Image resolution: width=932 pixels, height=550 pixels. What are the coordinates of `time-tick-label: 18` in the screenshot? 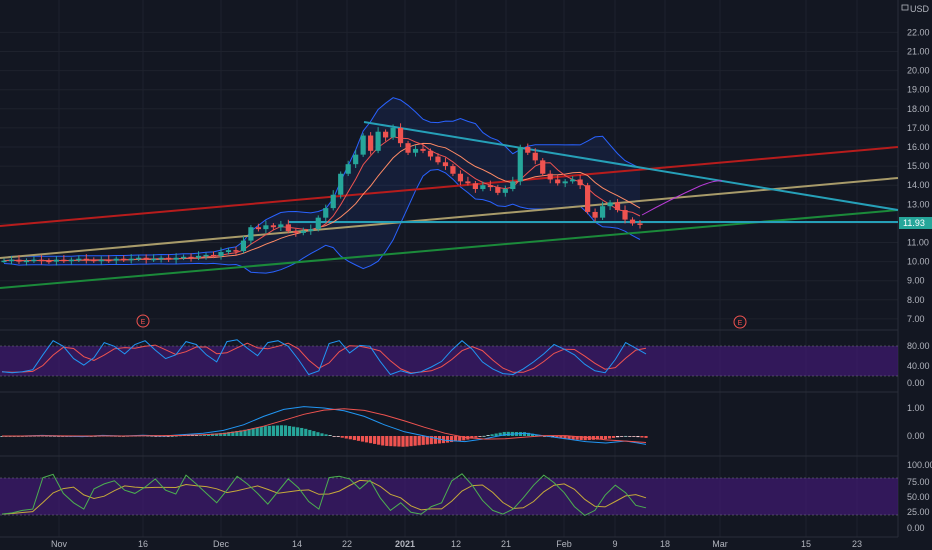 It's located at (665, 544).